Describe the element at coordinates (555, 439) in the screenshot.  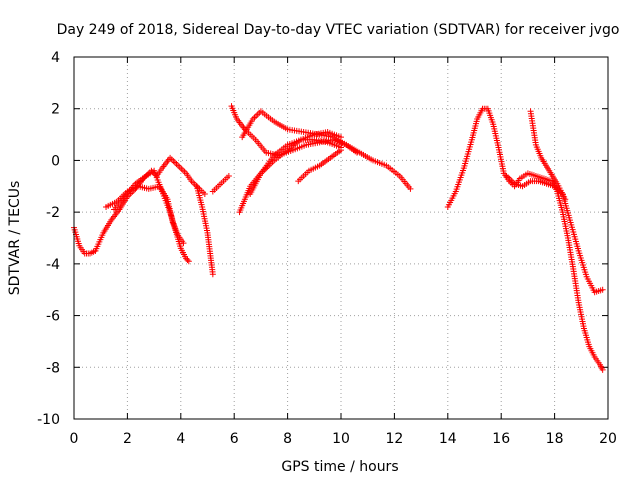
I see `x-tick-label: 18` at that location.